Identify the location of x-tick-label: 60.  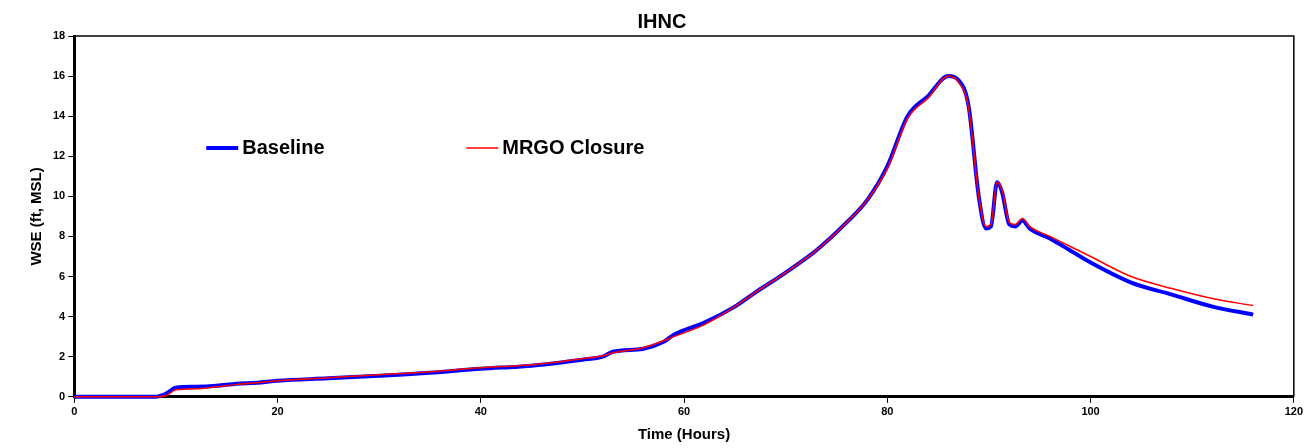
(684, 411).